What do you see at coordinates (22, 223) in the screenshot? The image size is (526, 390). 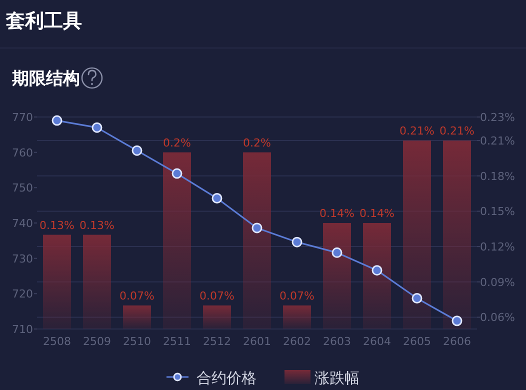 I see `y-tick-label: 740` at bounding box center [22, 223].